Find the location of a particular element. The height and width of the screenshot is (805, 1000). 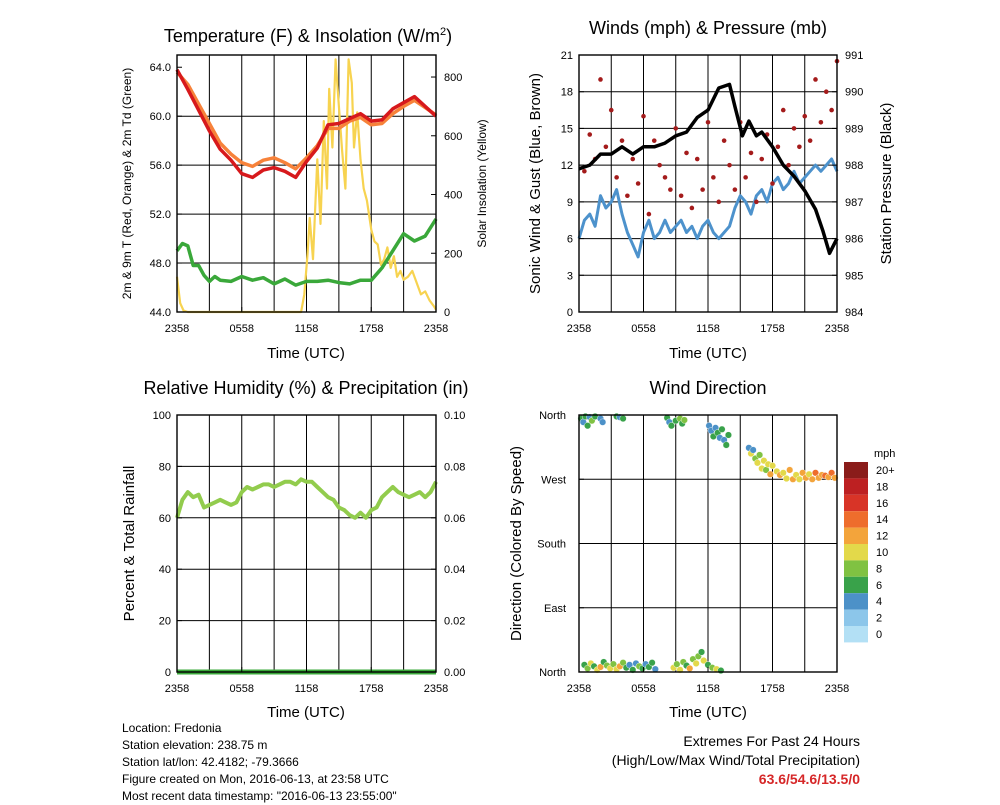

colorbar-label: 12 is located at coordinates (882, 537).